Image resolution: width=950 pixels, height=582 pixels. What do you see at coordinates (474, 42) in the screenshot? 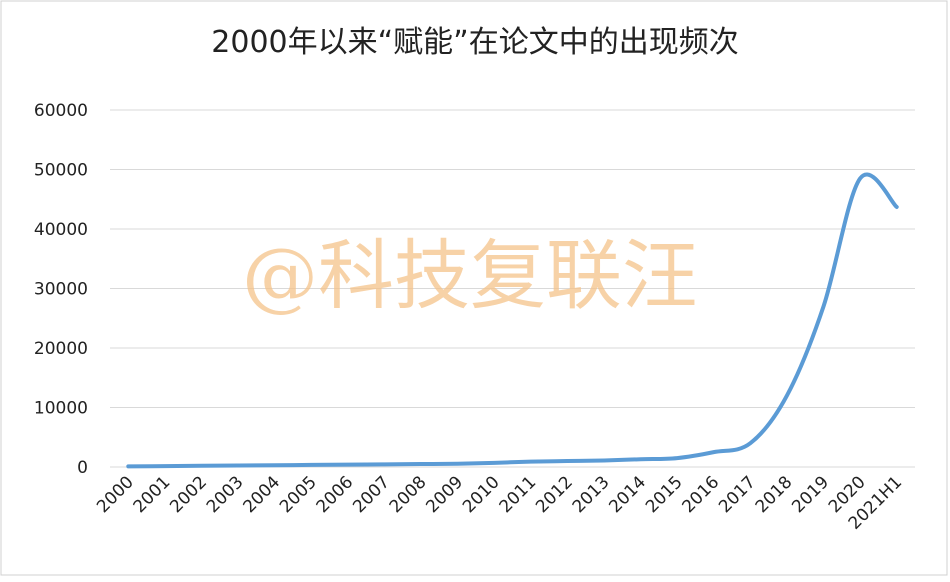
I see `chart-title: 2000年以来“赋能”在论文中的出现频次` at bounding box center [474, 42].